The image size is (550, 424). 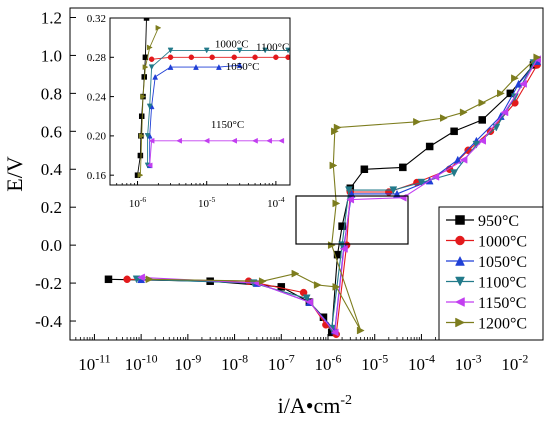 What do you see at coordinates (346, 400) in the screenshot?
I see `x-axis-label-superscript: -2` at bounding box center [346, 400].